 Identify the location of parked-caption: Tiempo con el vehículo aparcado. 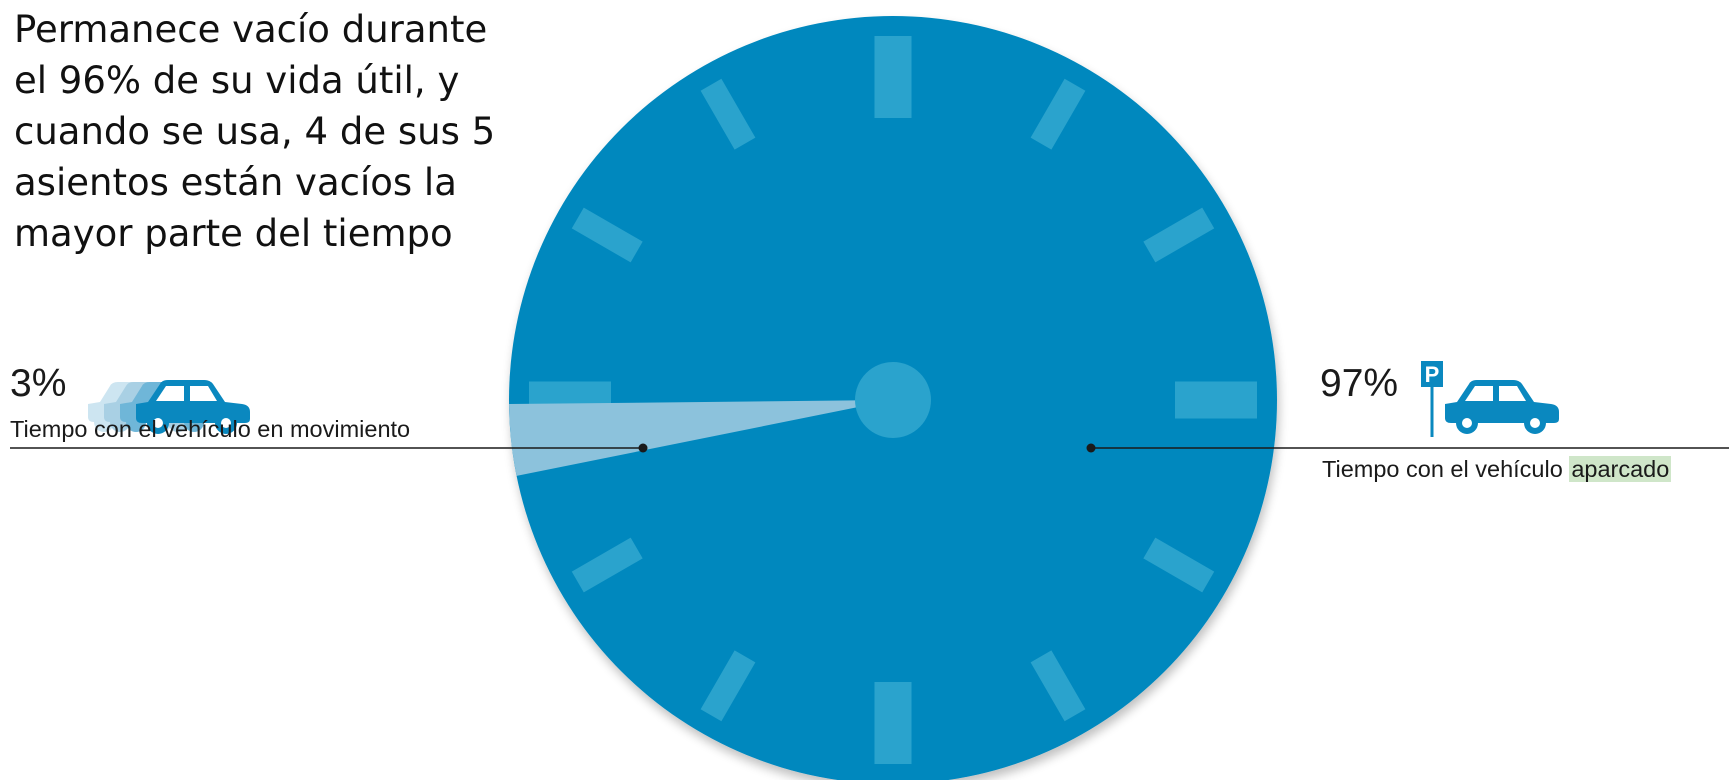
(1497, 469).